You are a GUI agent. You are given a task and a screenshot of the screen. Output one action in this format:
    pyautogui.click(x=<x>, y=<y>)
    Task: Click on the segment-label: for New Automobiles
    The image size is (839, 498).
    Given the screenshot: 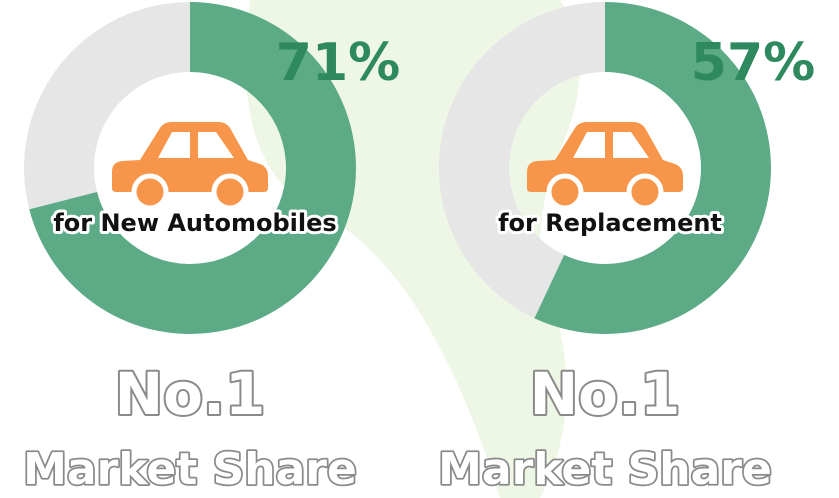 What is the action you would take?
    pyautogui.click(x=194, y=223)
    